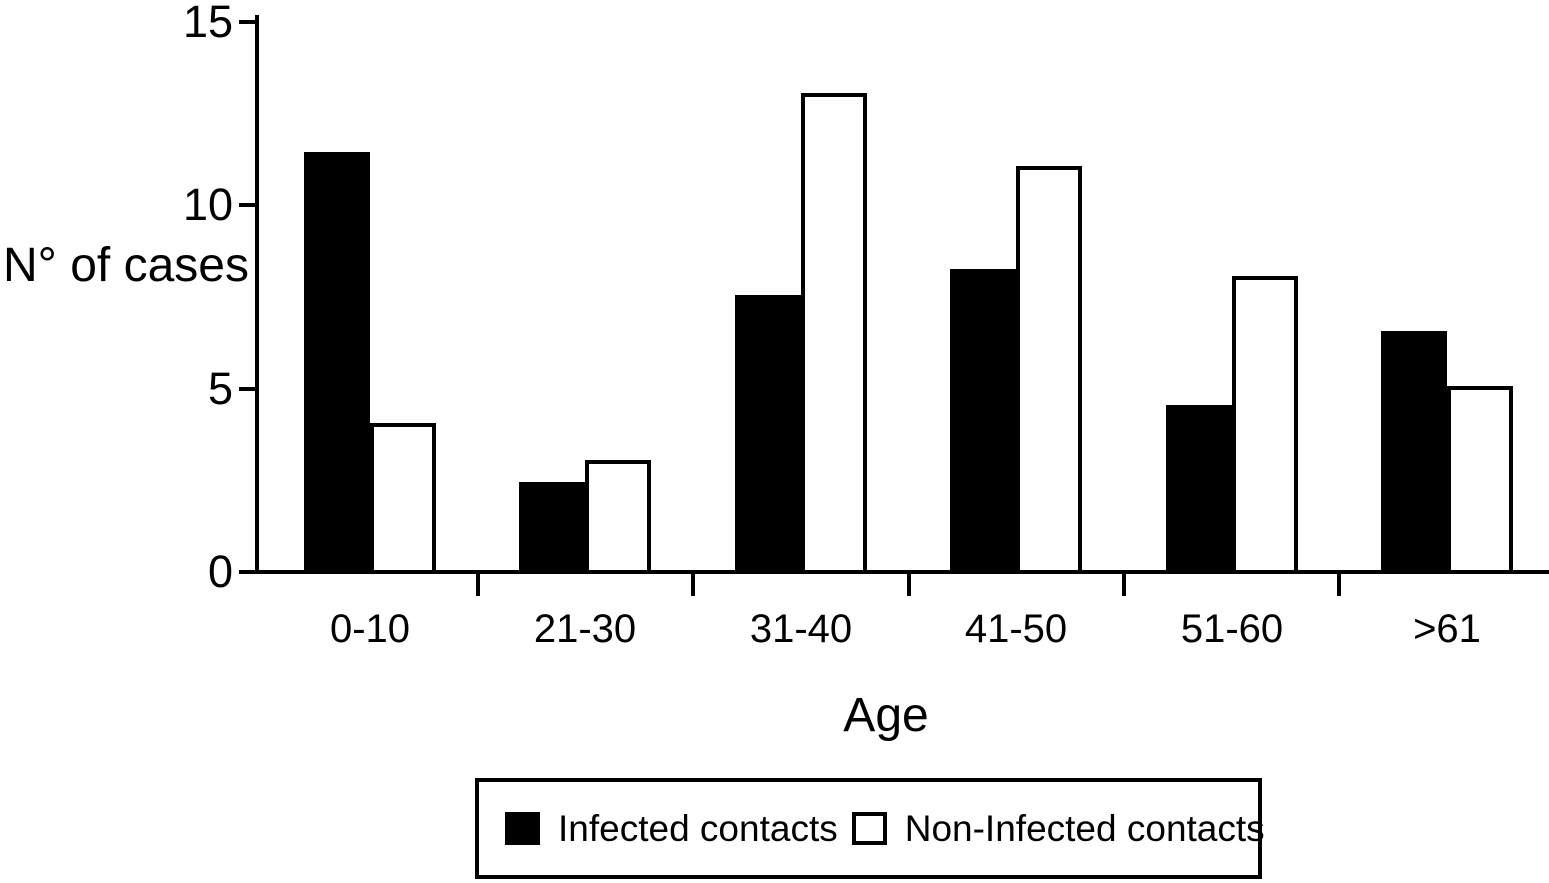 Image resolution: width=1549 pixels, height=883 pixels. I want to click on legend-label: Non-Infected contacts, so click(1084, 828).